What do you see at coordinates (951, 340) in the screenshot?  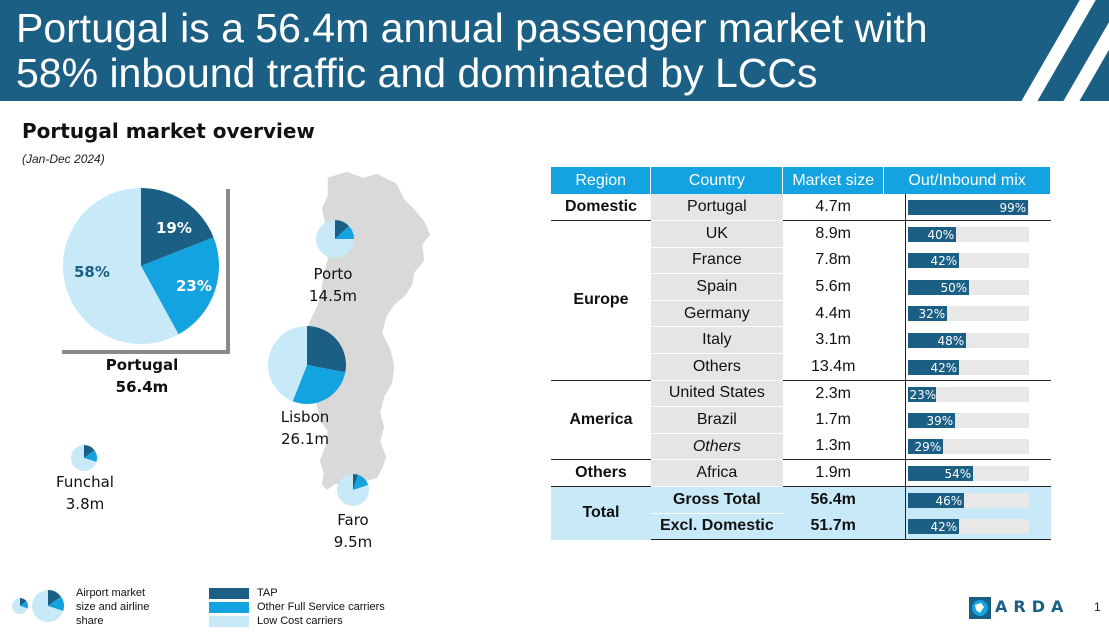 I see `mix-bar-label: 48%` at bounding box center [951, 340].